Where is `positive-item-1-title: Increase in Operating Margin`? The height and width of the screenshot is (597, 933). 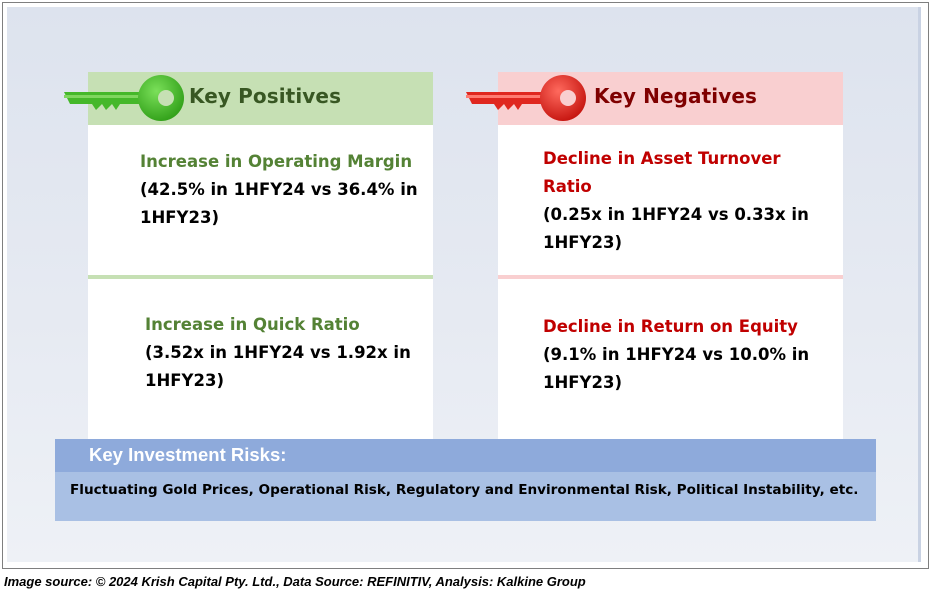 positive-item-1-title: Increase in Operating Margin is located at coordinates (276, 161).